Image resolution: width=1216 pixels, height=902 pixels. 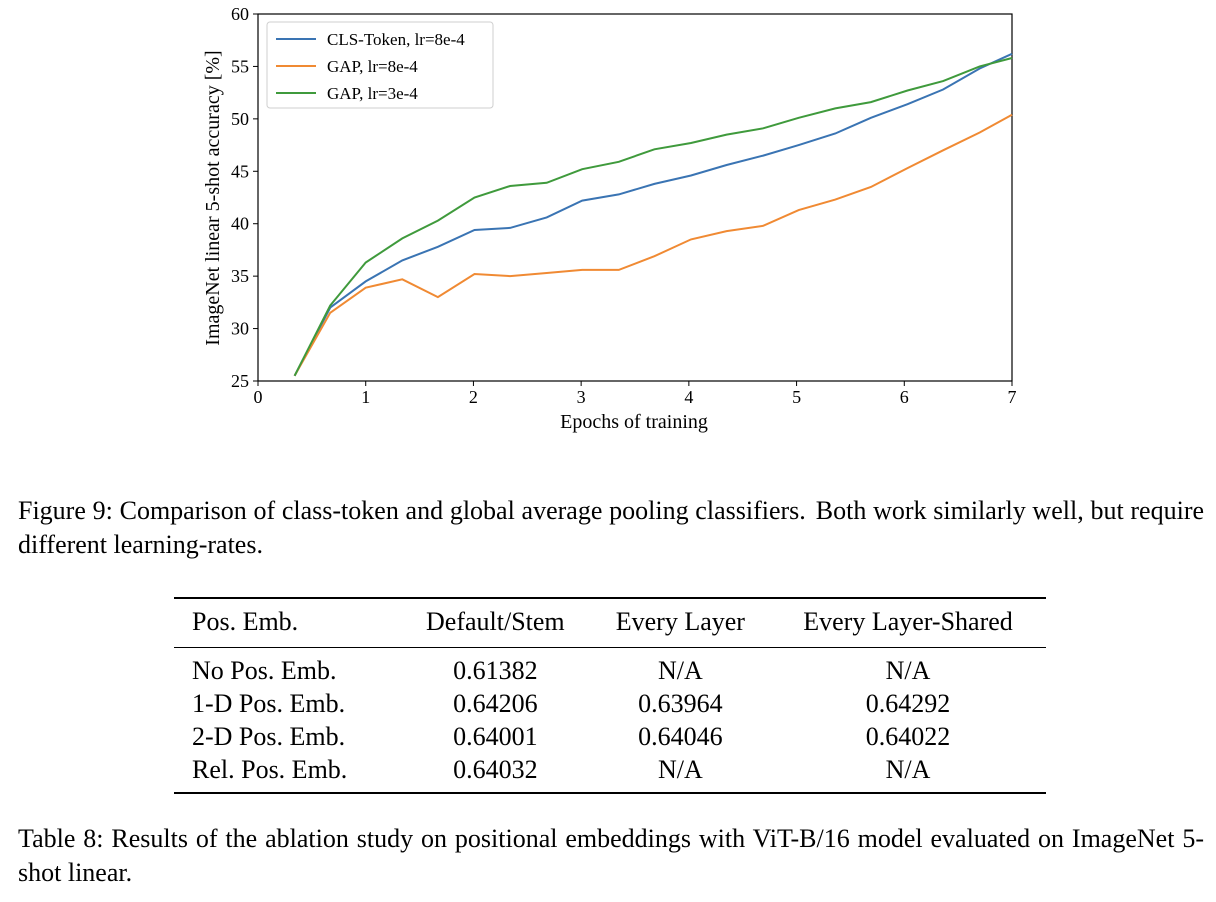 I want to click on legend-label: CLS-Token, lr=8e-4, so click(x=396, y=39).